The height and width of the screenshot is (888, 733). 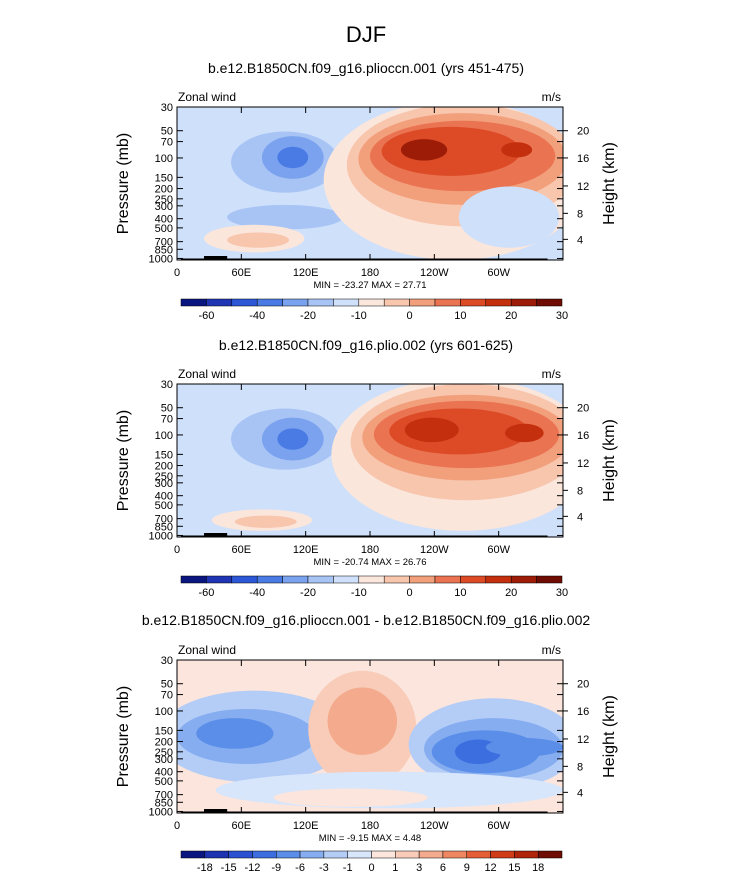 What do you see at coordinates (551, 374) in the screenshot?
I see `right-label: m/s` at bounding box center [551, 374].